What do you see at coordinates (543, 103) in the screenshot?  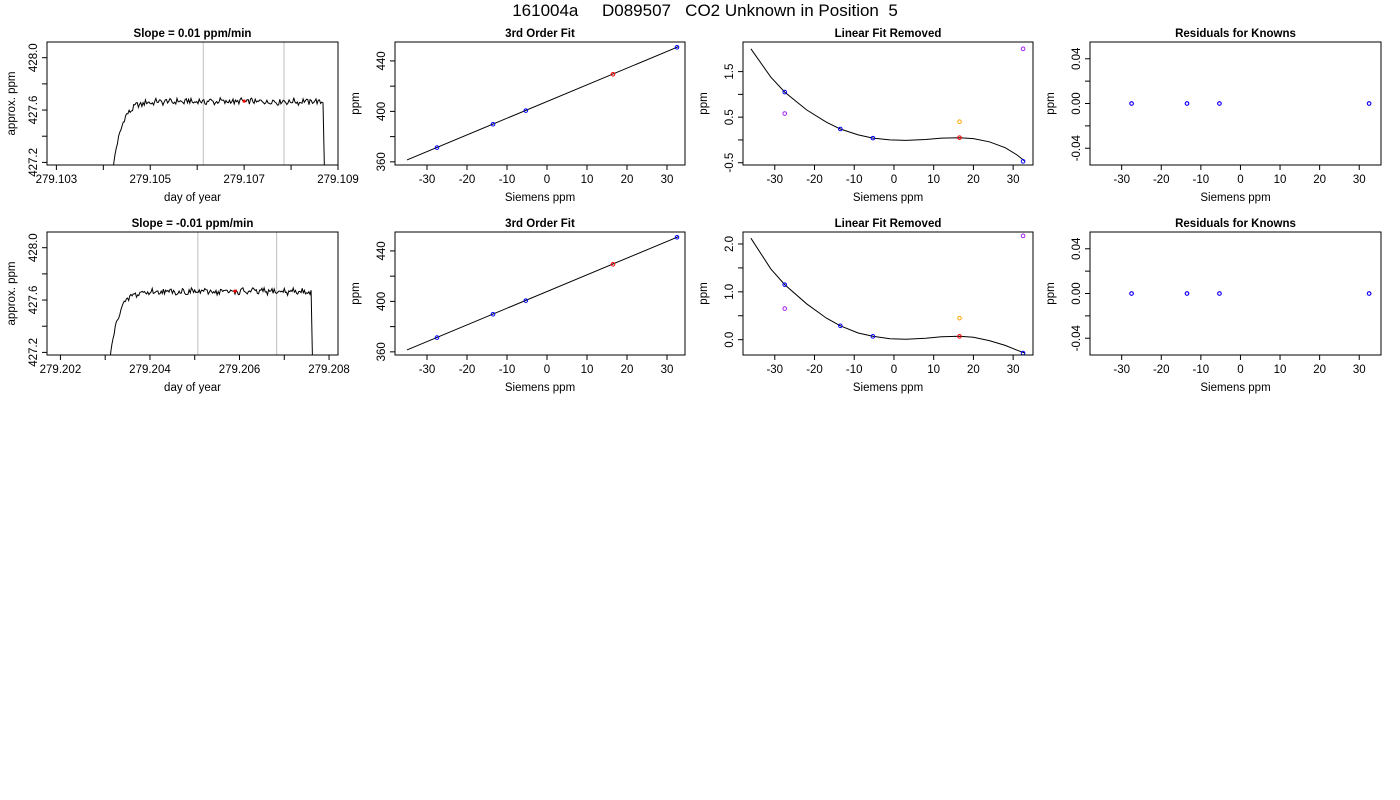 I see `fit-line` at bounding box center [543, 103].